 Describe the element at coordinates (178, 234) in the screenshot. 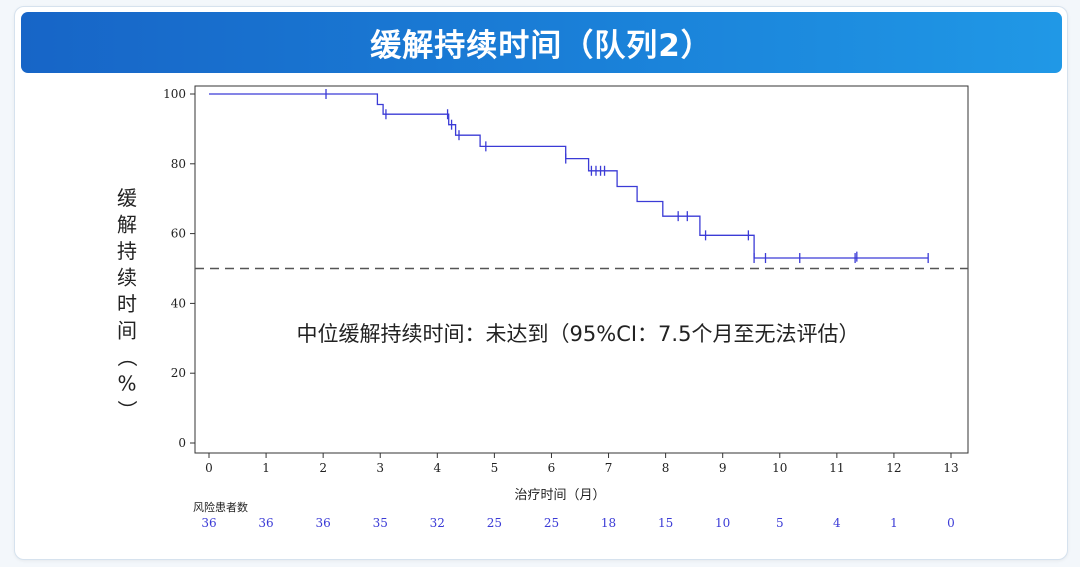

I see `y-tick-label: 60` at that location.